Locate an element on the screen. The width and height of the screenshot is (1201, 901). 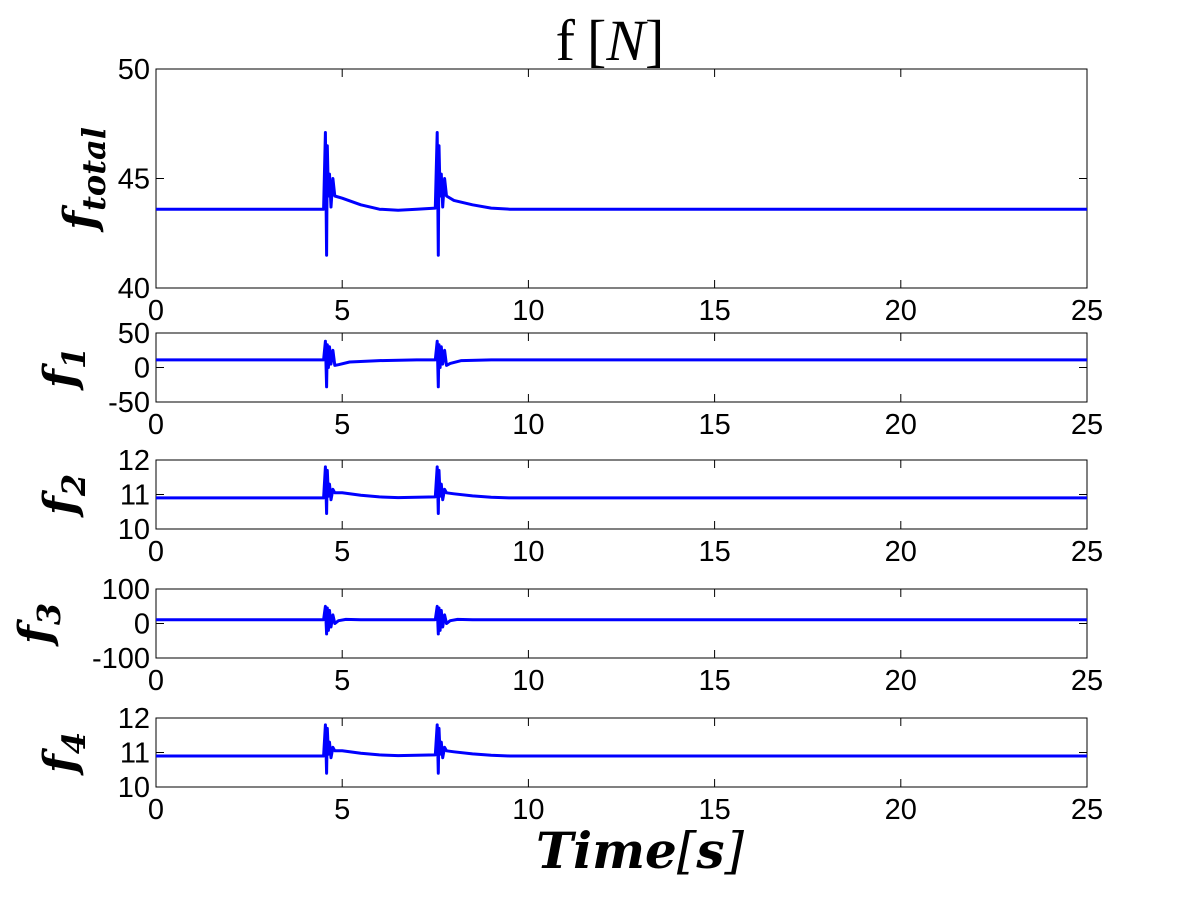
y-tick-label: -50 is located at coordinates (129, 403).